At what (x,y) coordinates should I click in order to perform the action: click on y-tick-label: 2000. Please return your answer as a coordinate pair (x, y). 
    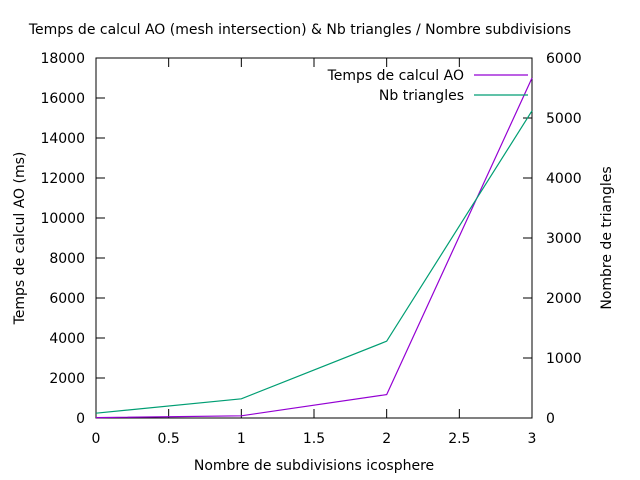
    Looking at the image, I should click on (67, 379).